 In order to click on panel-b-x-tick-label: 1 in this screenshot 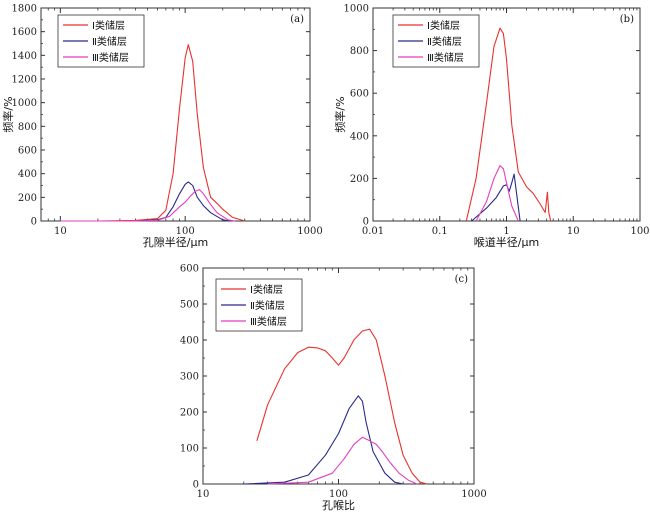, I will do `click(506, 231)`.